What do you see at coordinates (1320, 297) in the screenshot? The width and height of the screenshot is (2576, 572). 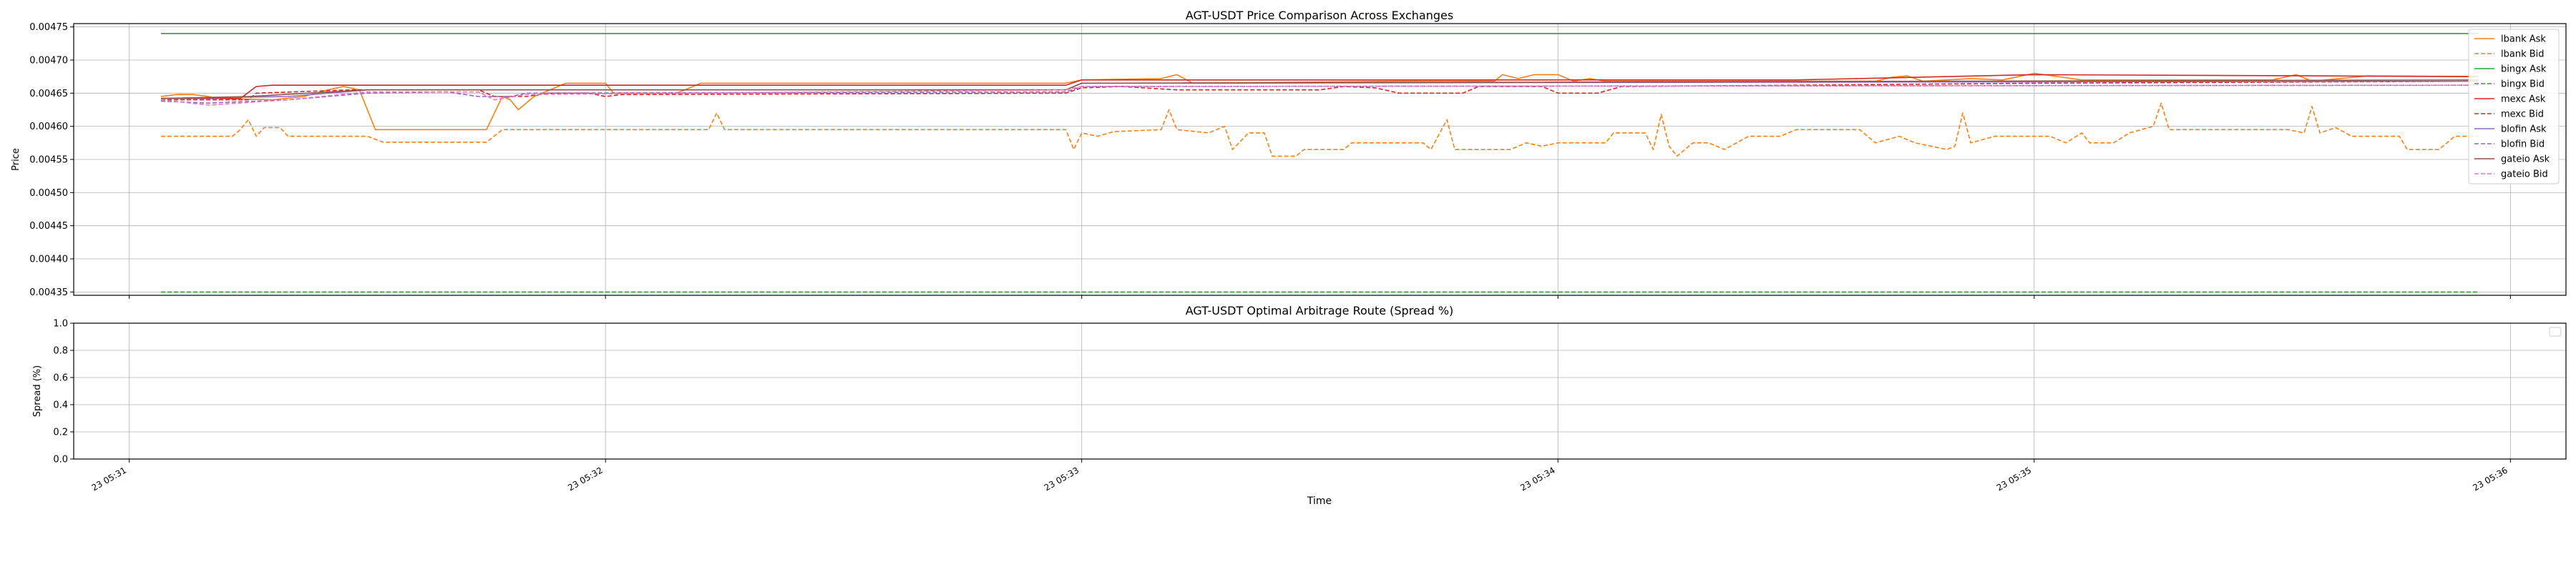 I see `price-chart-x-ticks` at bounding box center [1320, 297].